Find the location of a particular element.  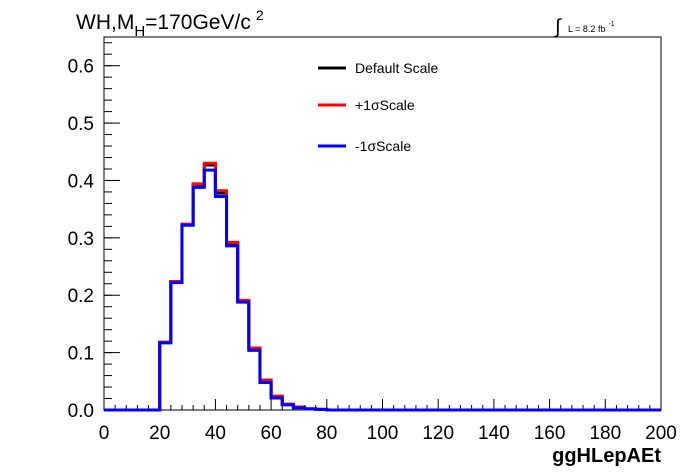

y-tick-label: 0.2 is located at coordinates (81, 296).